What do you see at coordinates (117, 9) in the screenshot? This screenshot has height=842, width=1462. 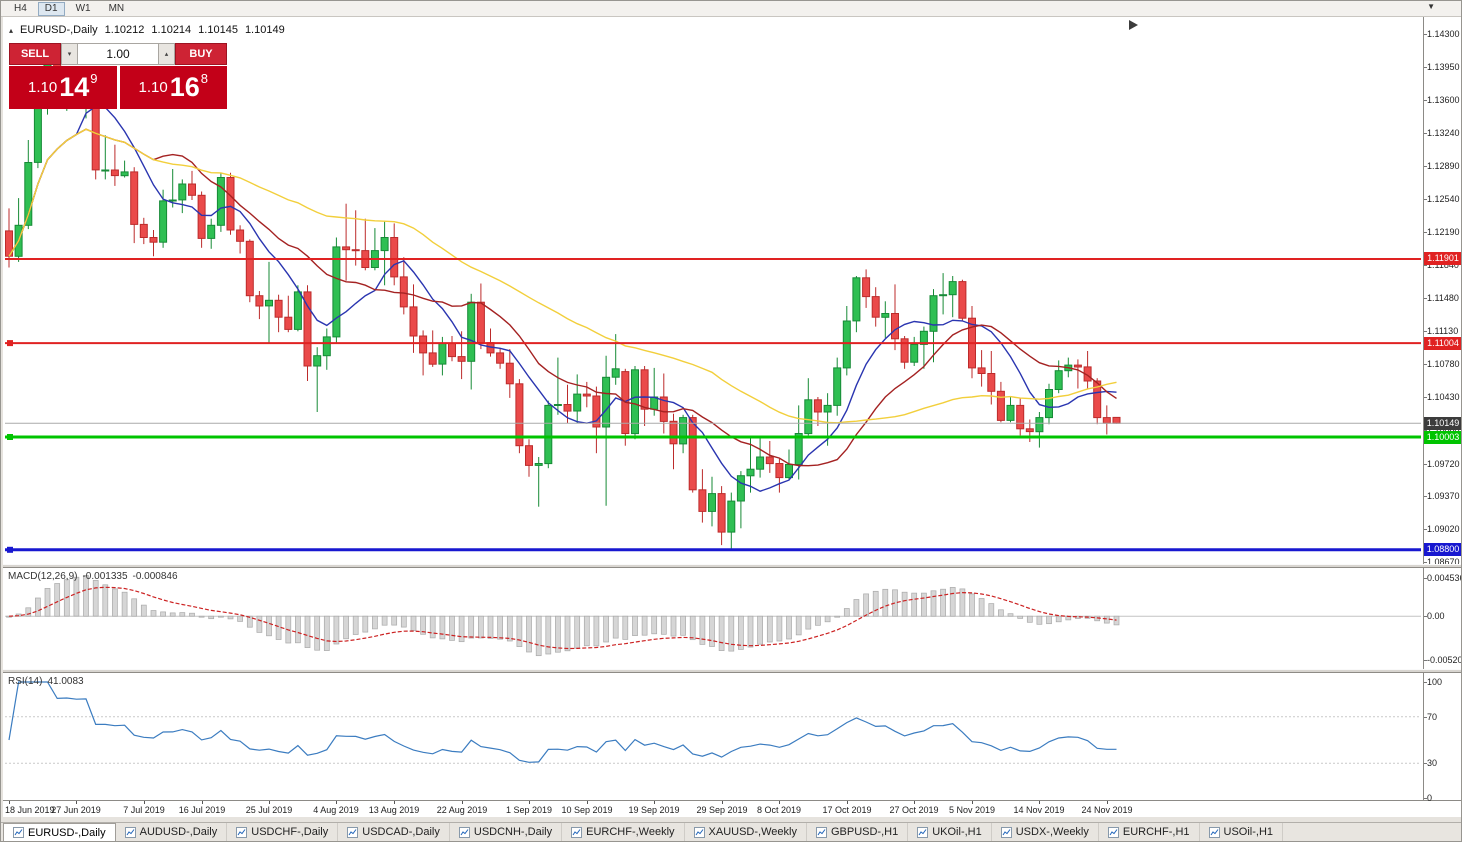 I see `timeframe-button-mn: MN` at bounding box center [117, 9].